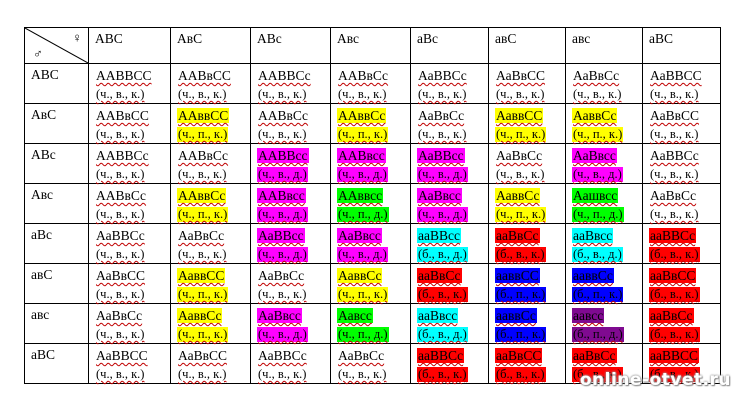 The image size is (739, 400). I want to click on column-header-label: АВС, so click(109, 38).